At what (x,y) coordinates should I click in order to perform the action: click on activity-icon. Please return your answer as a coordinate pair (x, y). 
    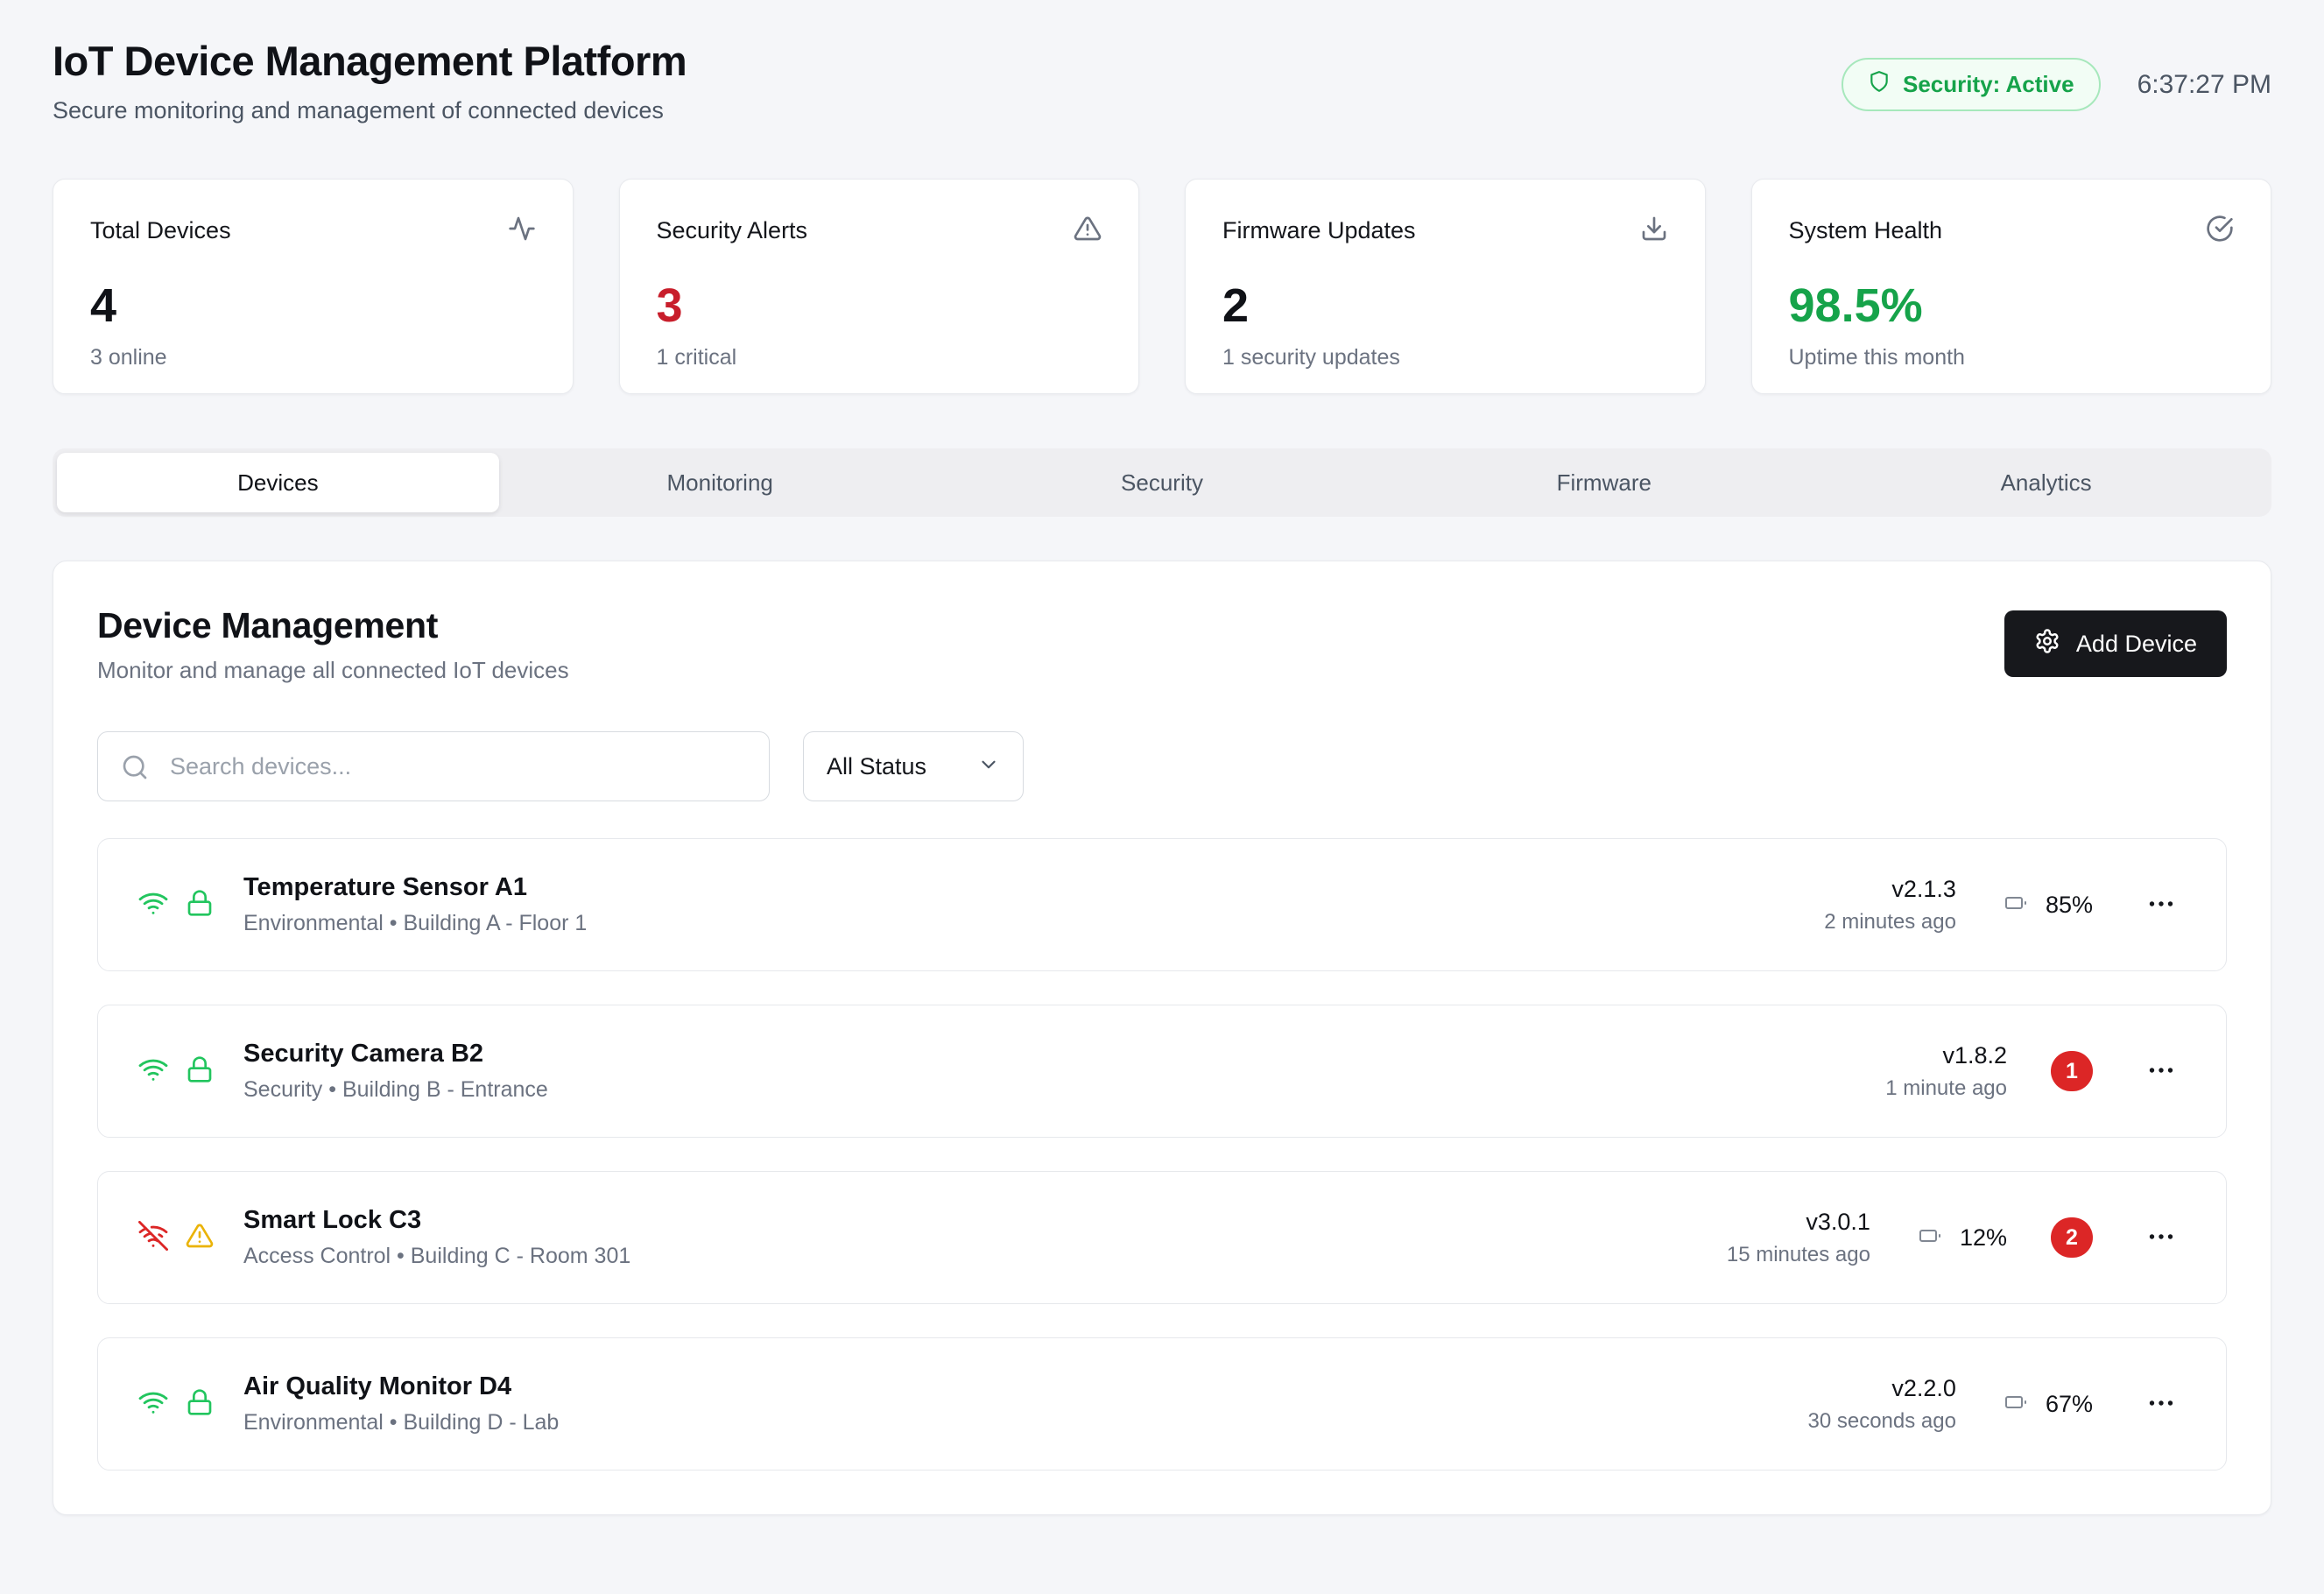
    Looking at the image, I should click on (522, 231).